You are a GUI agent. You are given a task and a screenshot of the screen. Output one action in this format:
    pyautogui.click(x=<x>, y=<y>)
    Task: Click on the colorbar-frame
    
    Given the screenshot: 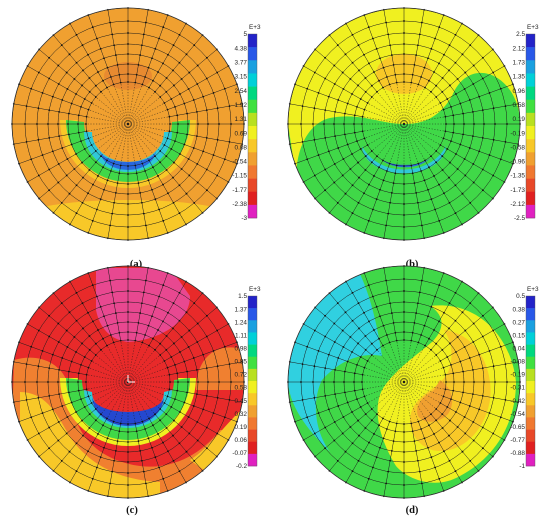 What is the action you would take?
    pyautogui.click(x=252, y=126)
    